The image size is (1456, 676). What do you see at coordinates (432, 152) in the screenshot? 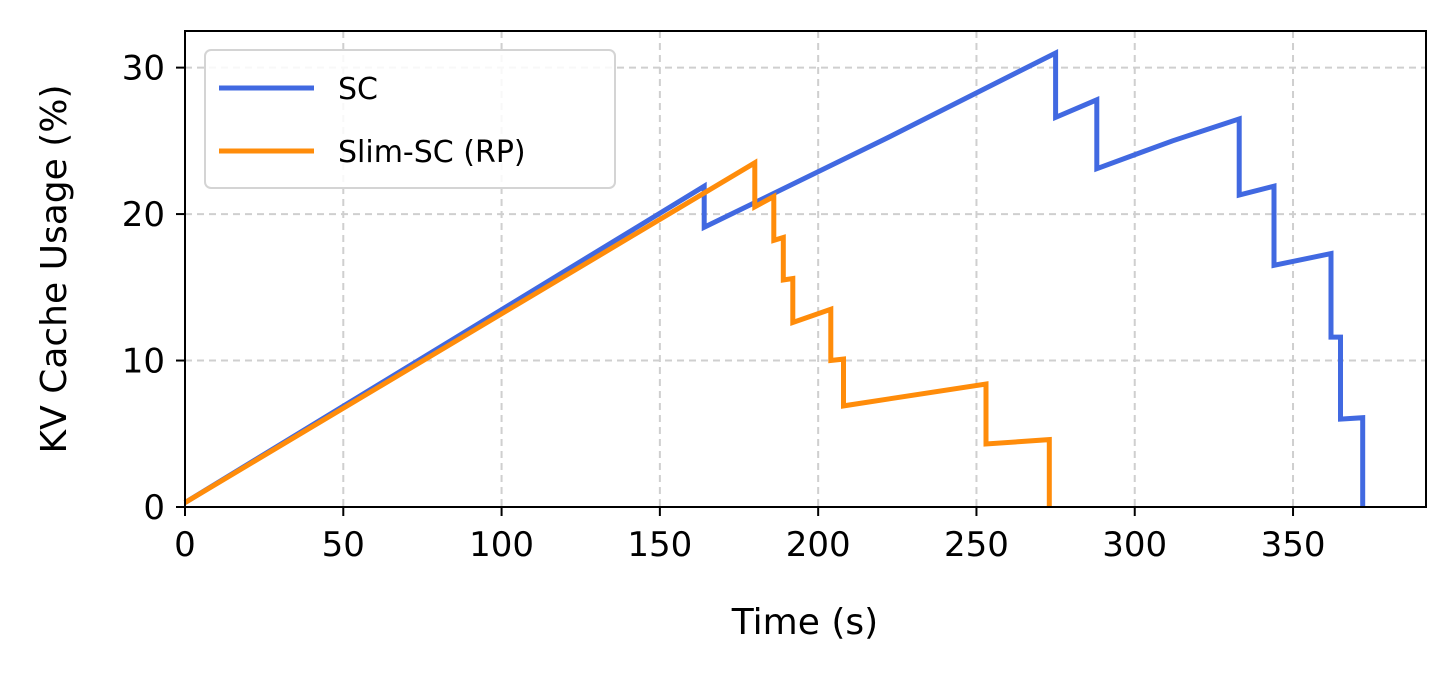
I see `legend-label-slim-sc-rp: Slim-SC (RP)` at bounding box center [432, 152].